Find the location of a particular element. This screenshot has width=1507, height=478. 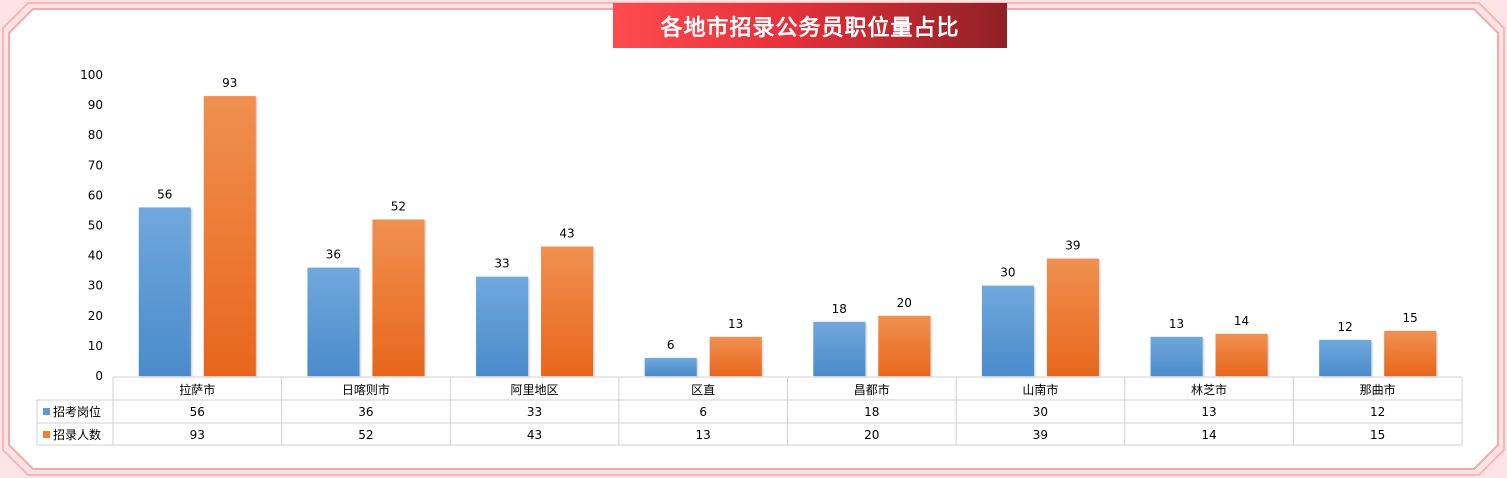

x-category-label: 昌都市 is located at coordinates (872, 389).